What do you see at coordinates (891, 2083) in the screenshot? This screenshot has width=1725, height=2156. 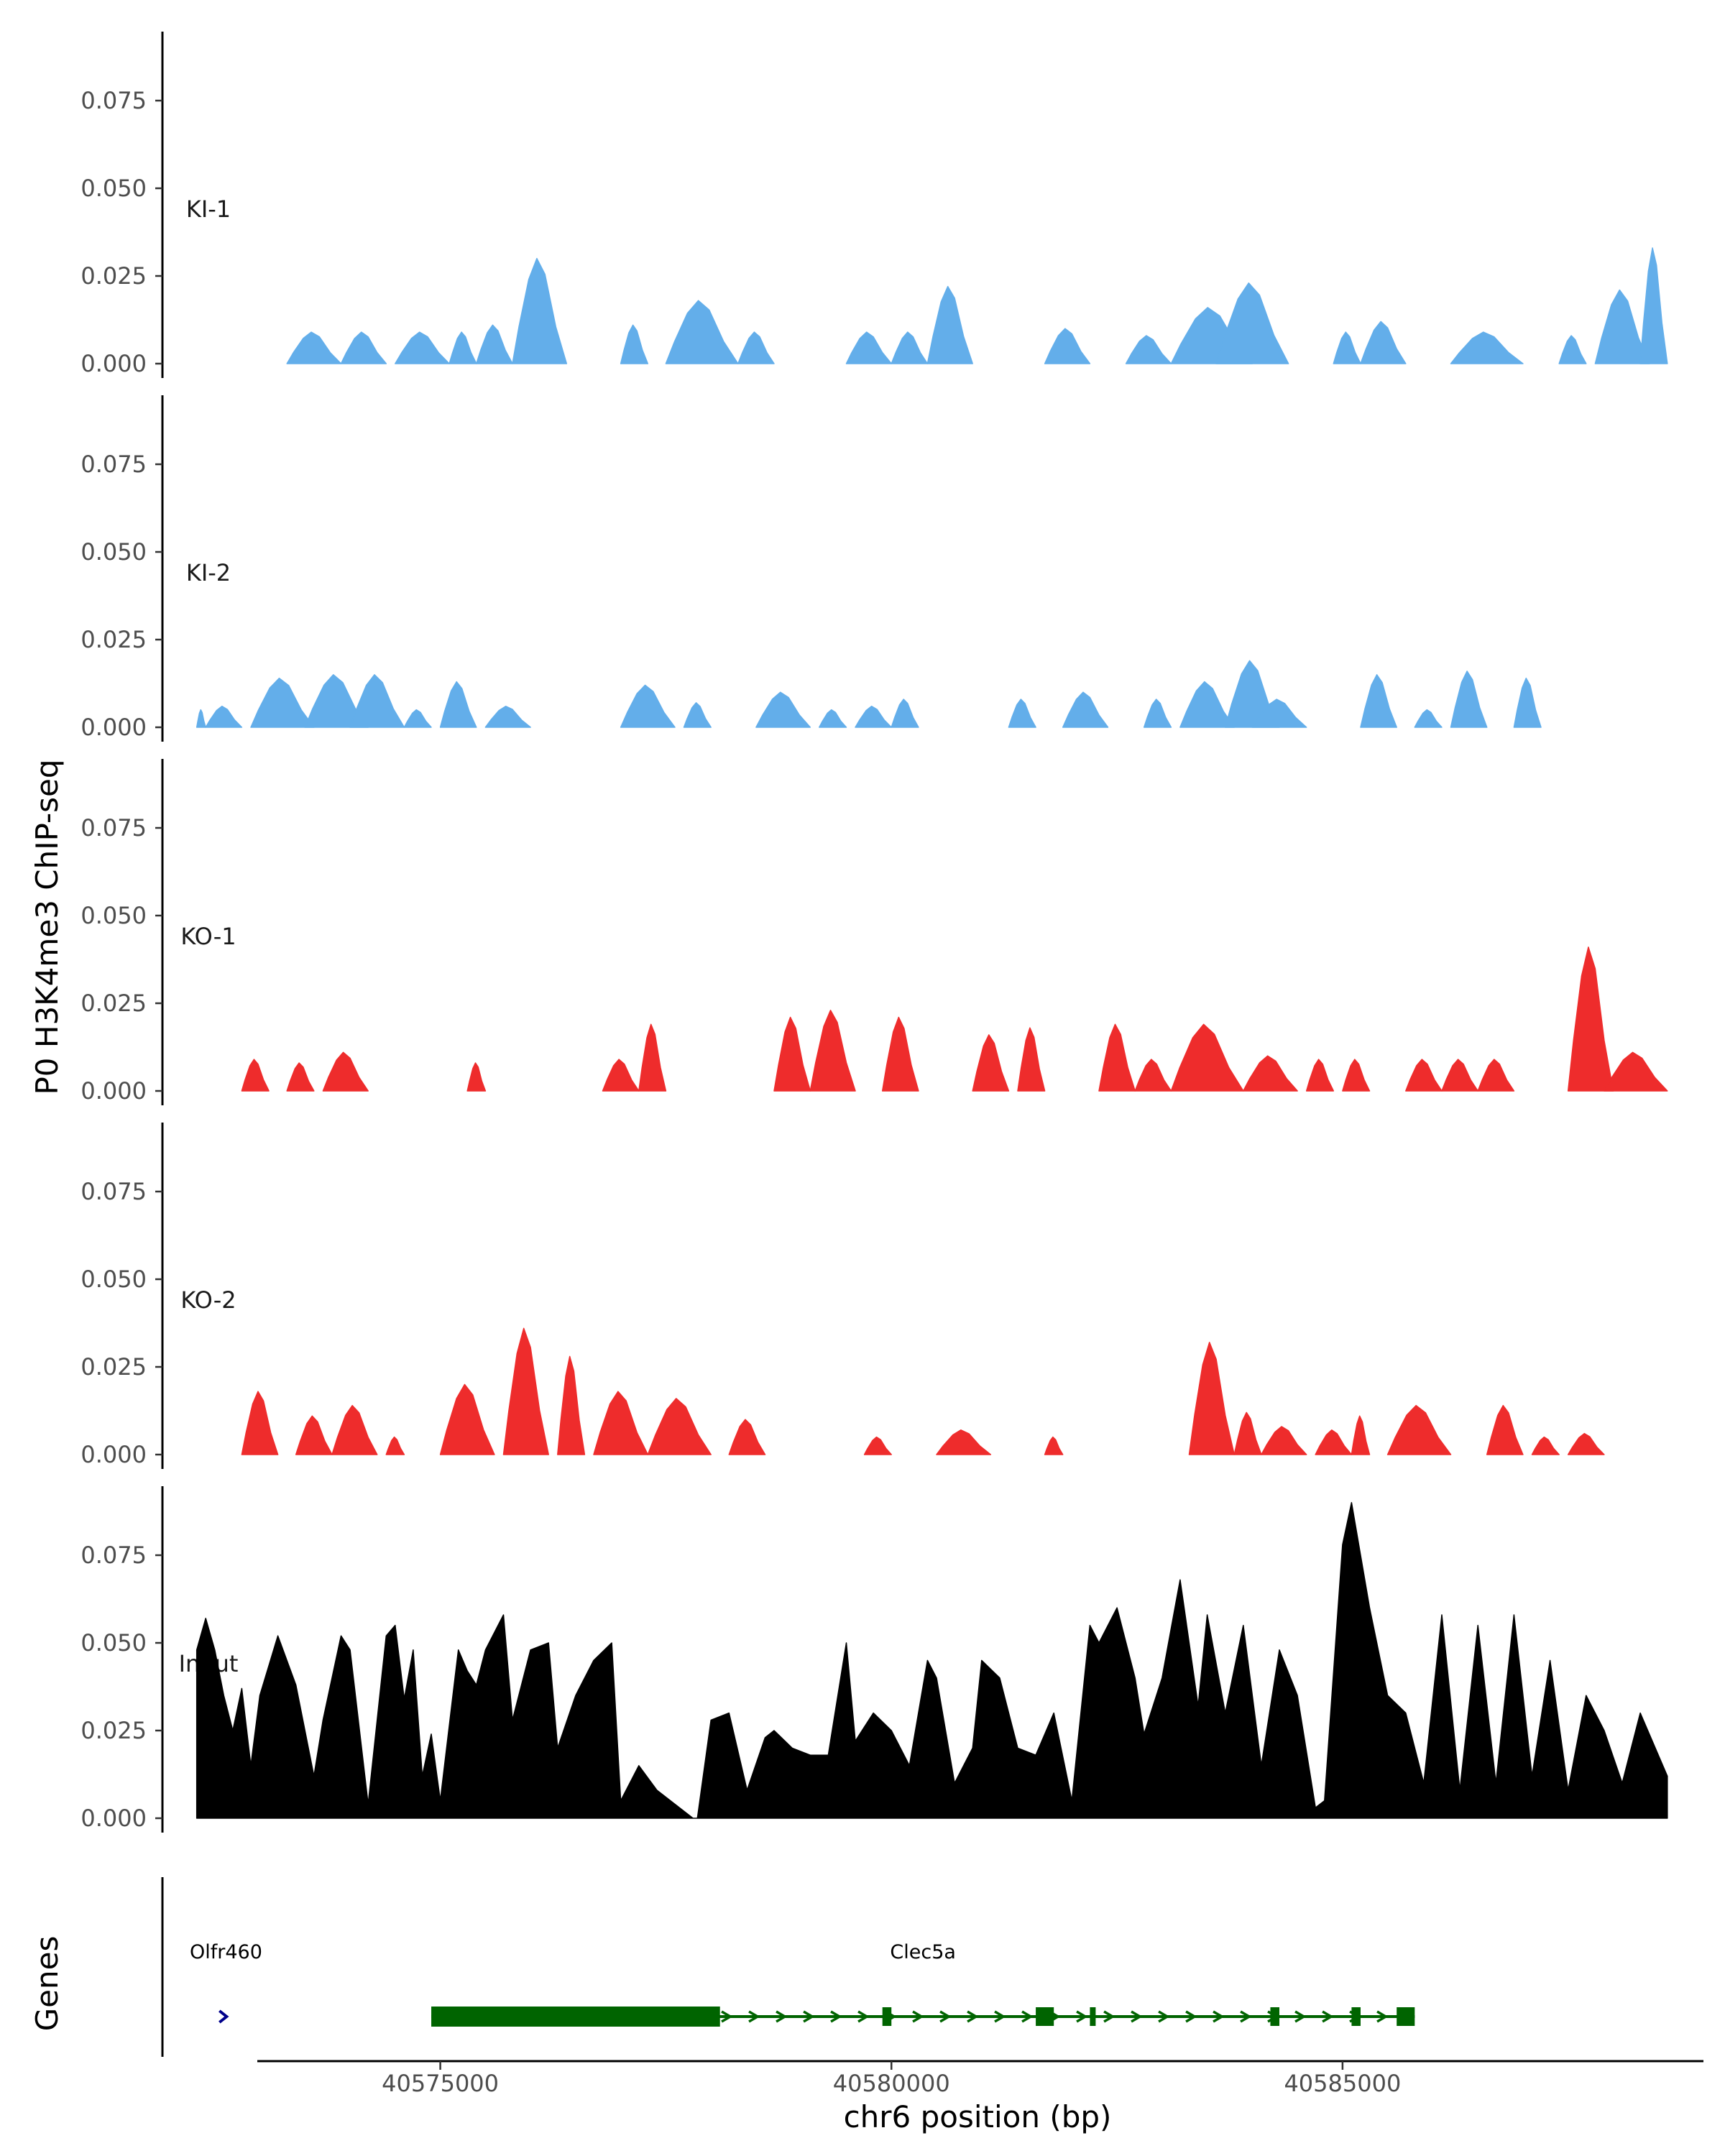 I see `x-tick-label: 40580000` at bounding box center [891, 2083].